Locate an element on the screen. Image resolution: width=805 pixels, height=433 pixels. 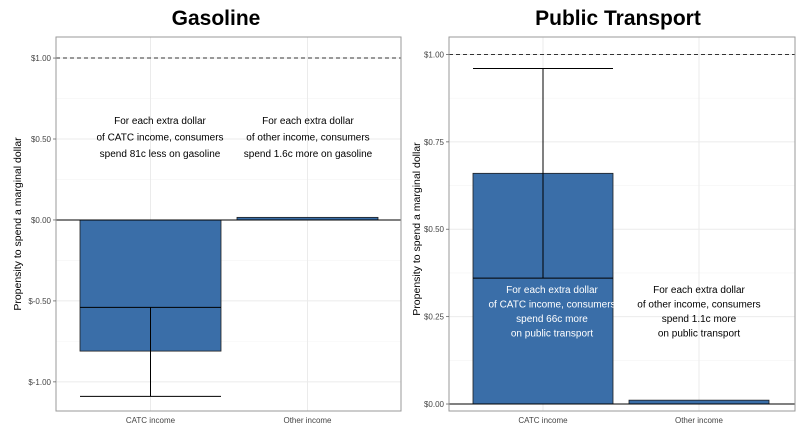
chart-title: Public Transport is located at coordinates (618, 18).